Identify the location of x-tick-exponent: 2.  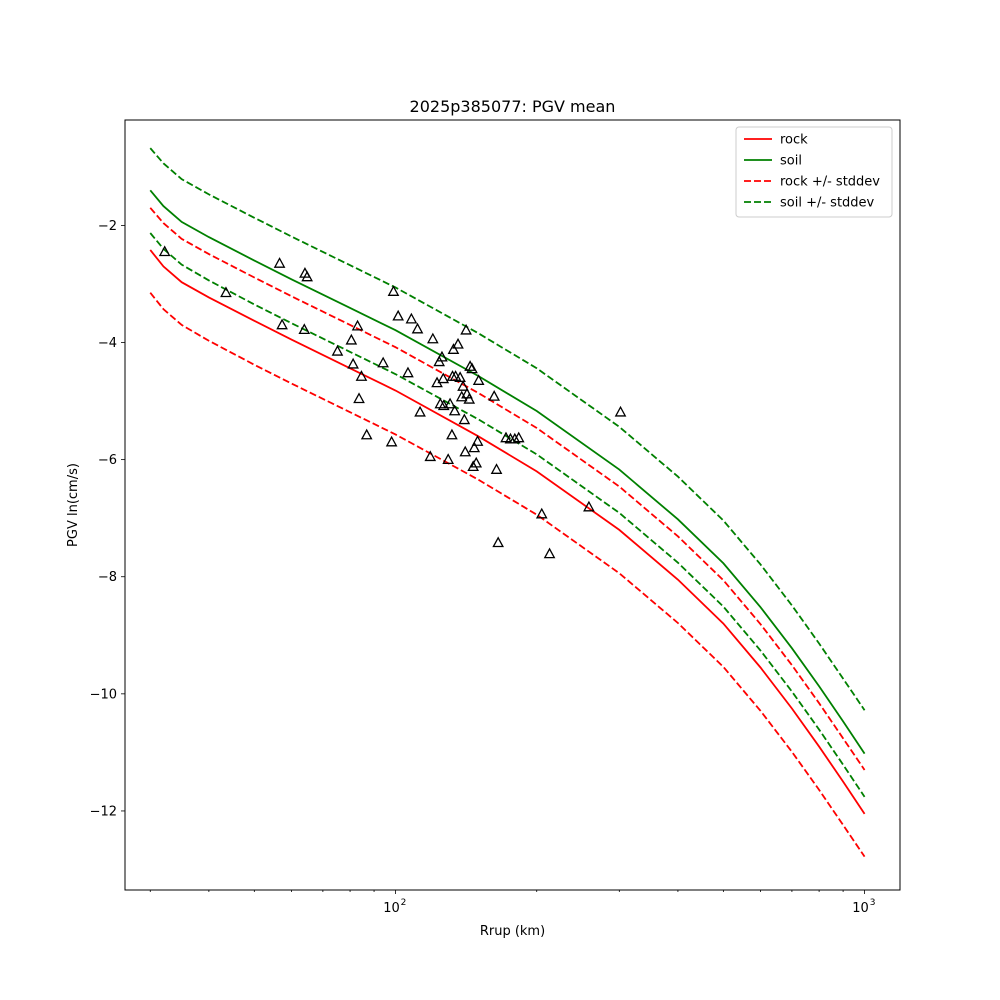
(404, 903).